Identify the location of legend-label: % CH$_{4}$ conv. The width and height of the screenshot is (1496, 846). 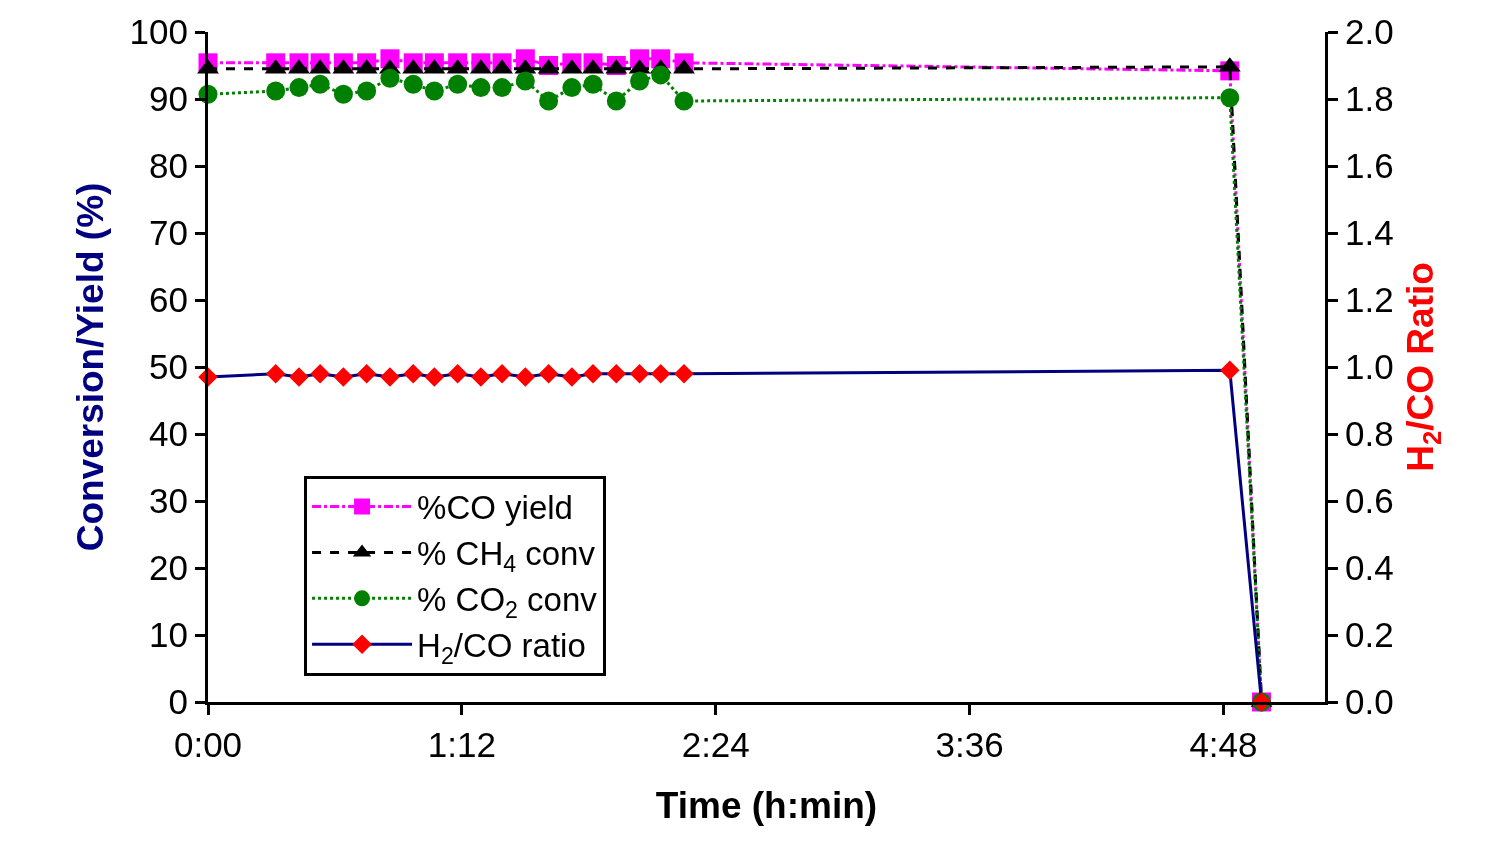
(506, 556).